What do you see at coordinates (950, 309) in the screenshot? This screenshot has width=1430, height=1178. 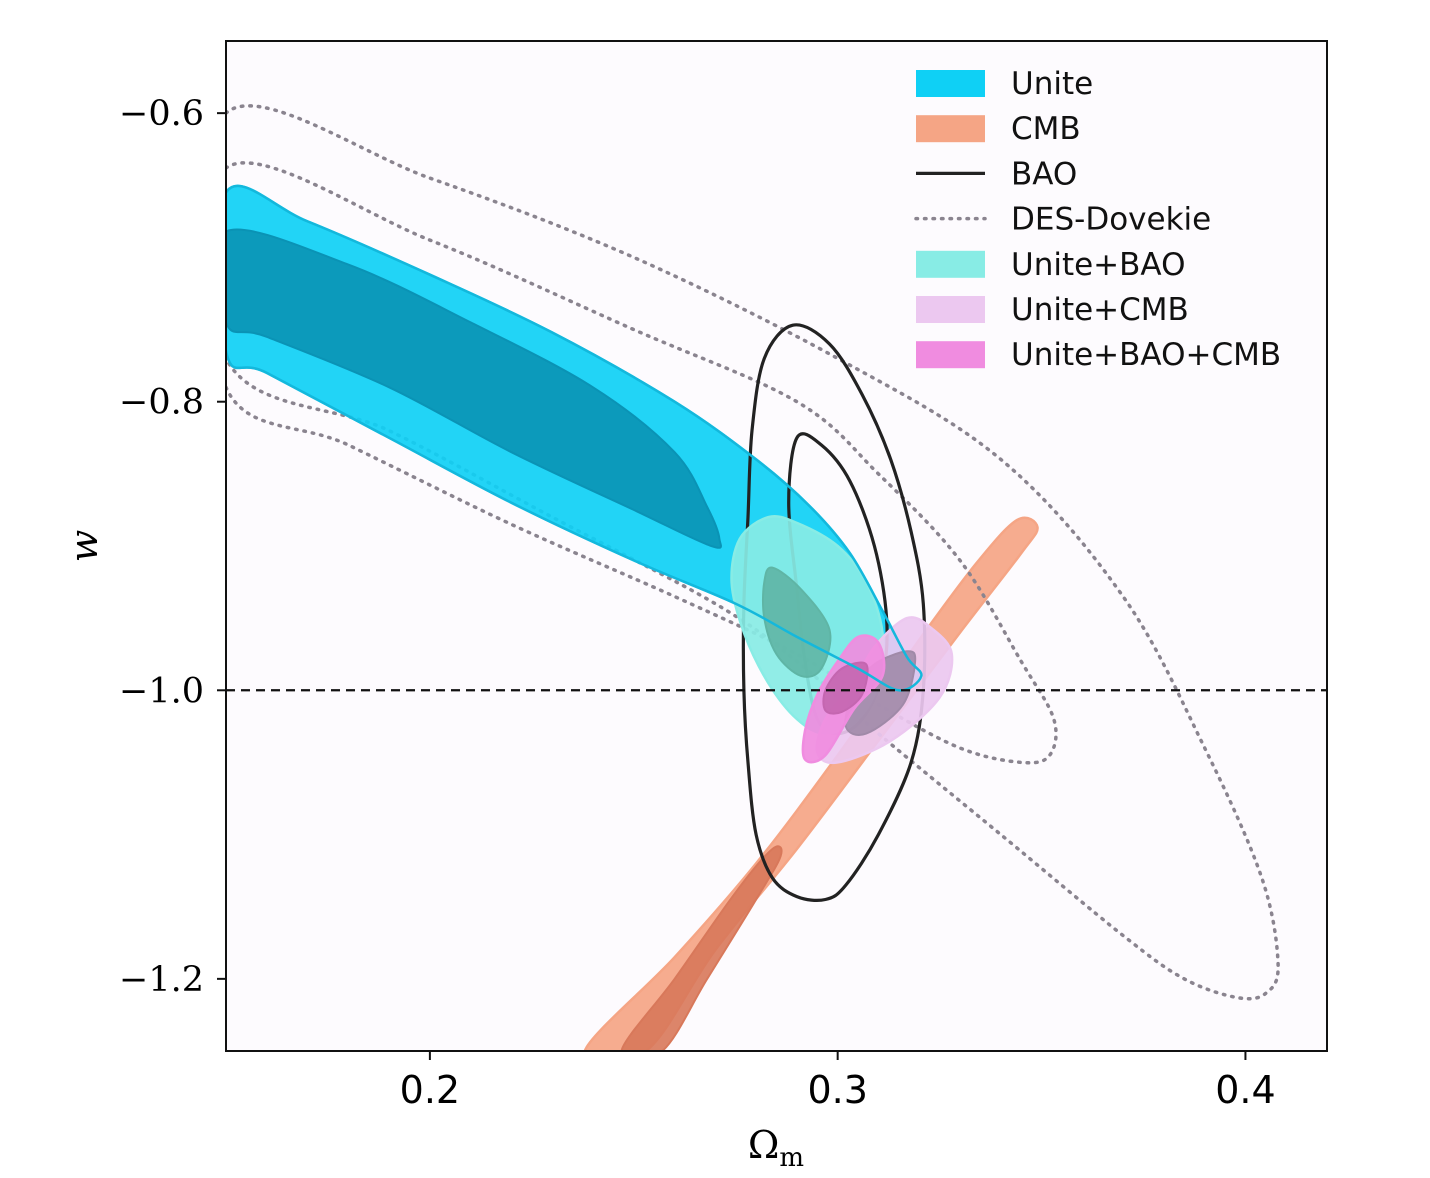 I see `legend-swatch-unite-cmb` at bounding box center [950, 309].